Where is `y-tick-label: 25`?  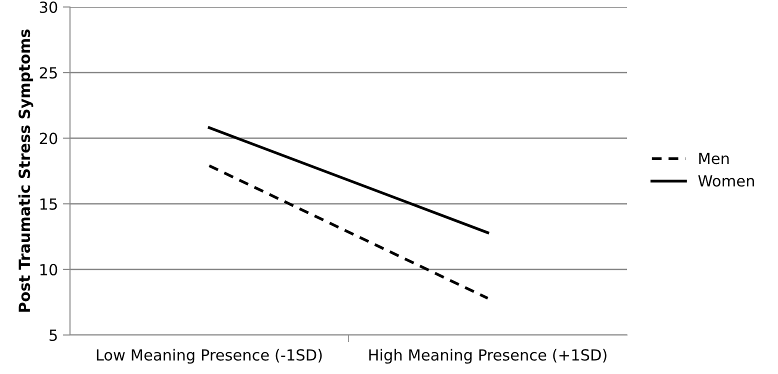 y-tick-label: 25 is located at coordinates (48, 73).